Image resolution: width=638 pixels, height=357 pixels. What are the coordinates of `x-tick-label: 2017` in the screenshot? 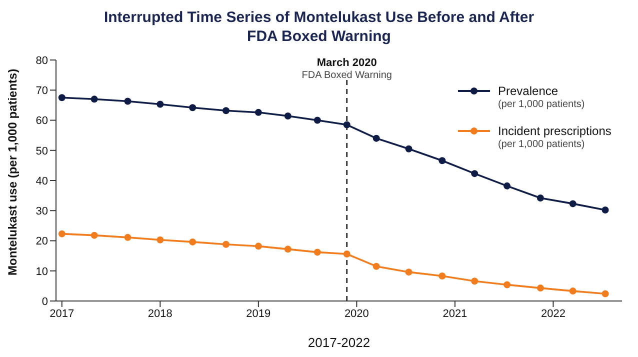 It's located at (62, 314).